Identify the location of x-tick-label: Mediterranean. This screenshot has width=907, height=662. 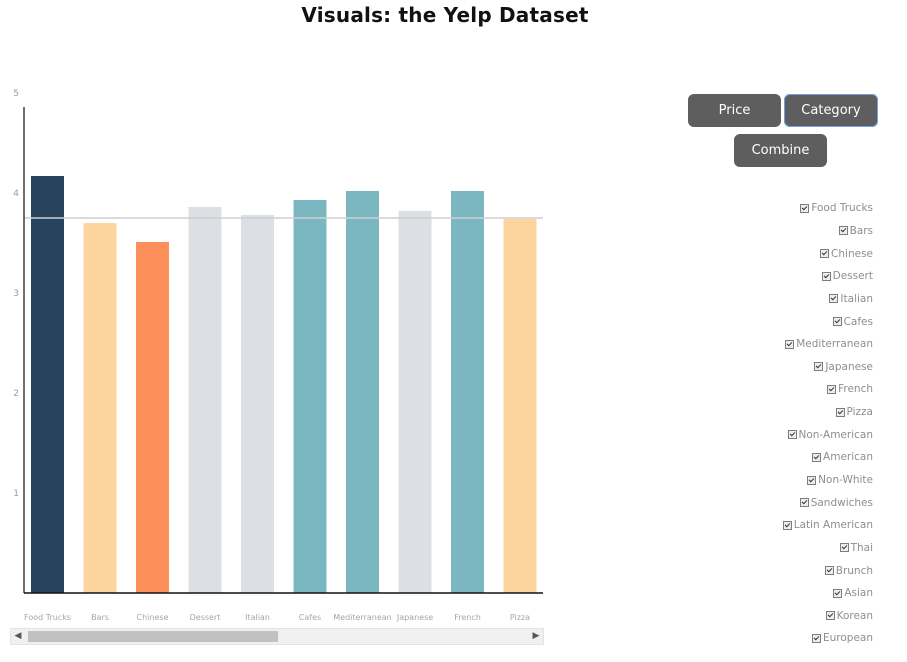
(362, 617).